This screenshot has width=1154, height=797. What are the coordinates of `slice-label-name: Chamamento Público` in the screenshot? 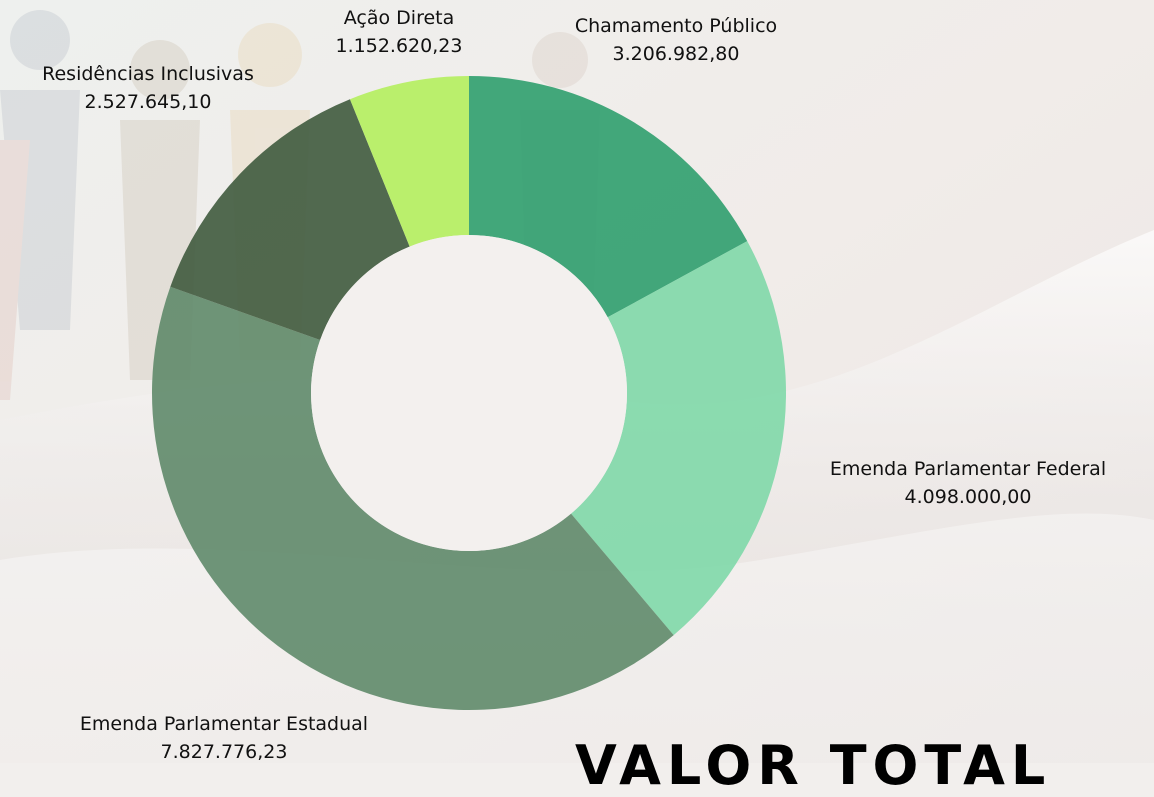 It's located at (676, 26).